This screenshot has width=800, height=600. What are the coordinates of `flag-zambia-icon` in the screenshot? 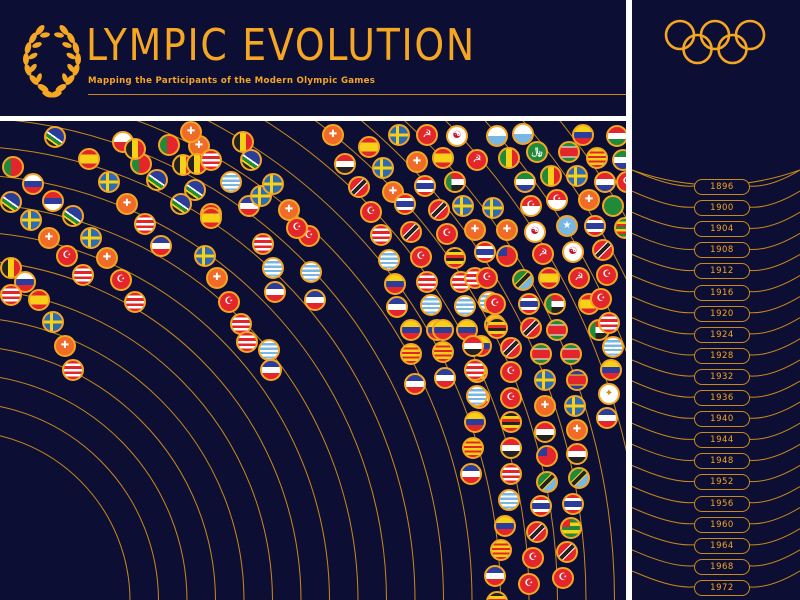 It's located at (613, 206).